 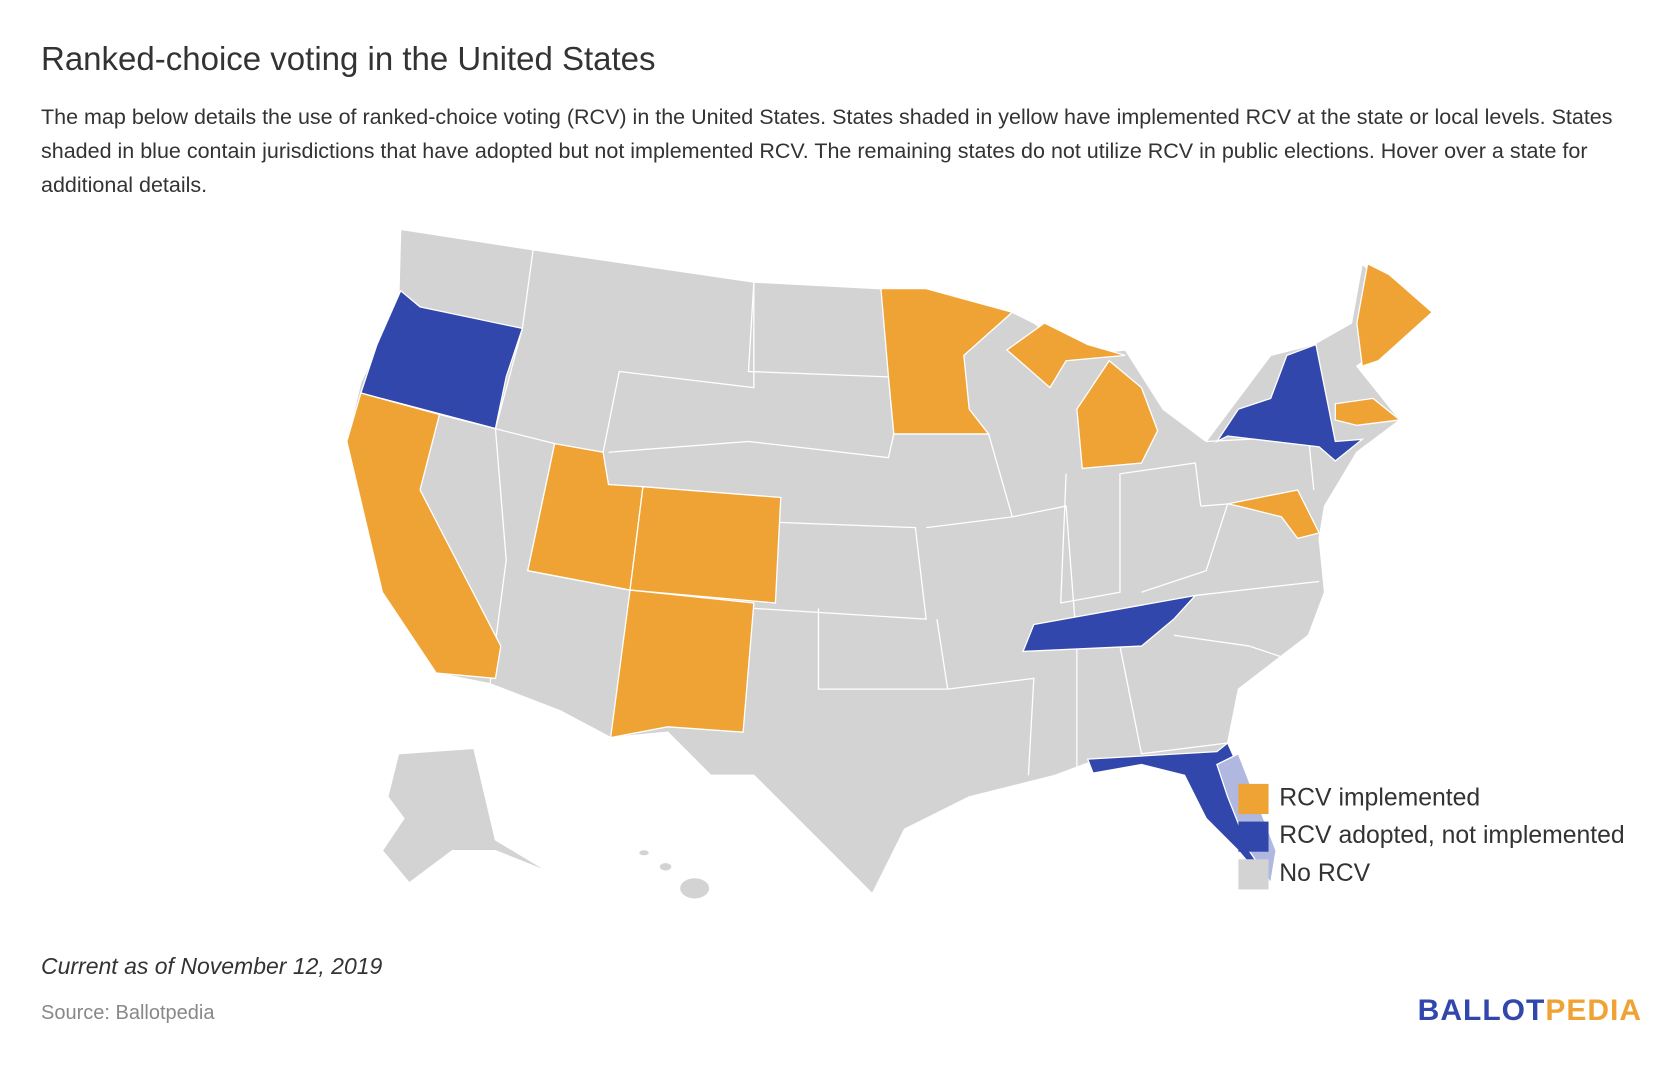 I want to click on logo-part: BALLOT, so click(x=1481, y=1010).